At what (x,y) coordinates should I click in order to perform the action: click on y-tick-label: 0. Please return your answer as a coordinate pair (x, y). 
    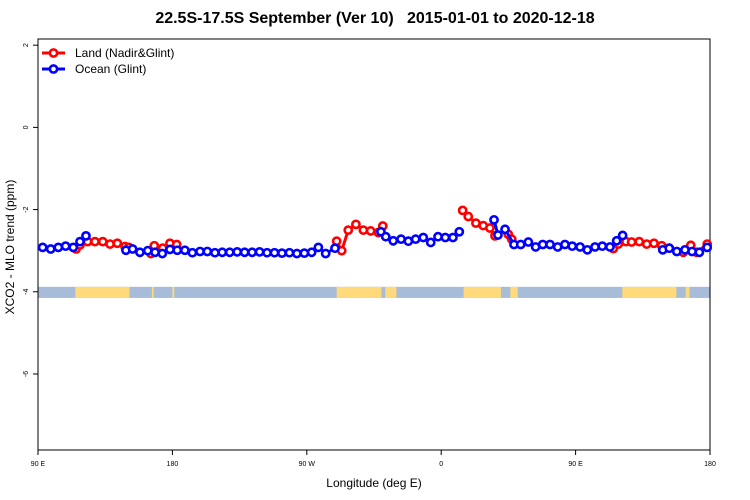
    Looking at the image, I should click on (26, 127).